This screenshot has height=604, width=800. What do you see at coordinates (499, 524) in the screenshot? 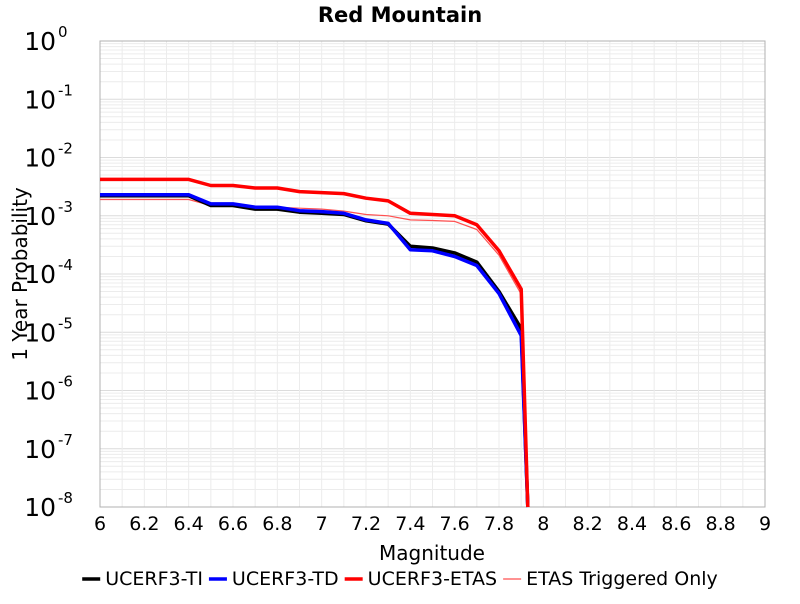
I see `x-tick-label: 7.8` at bounding box center [499, 524].